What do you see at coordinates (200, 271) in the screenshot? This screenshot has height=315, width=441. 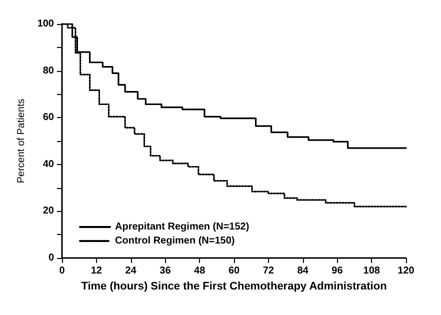 I see `x-tick-label: 48` at bounding box center [200, 271].